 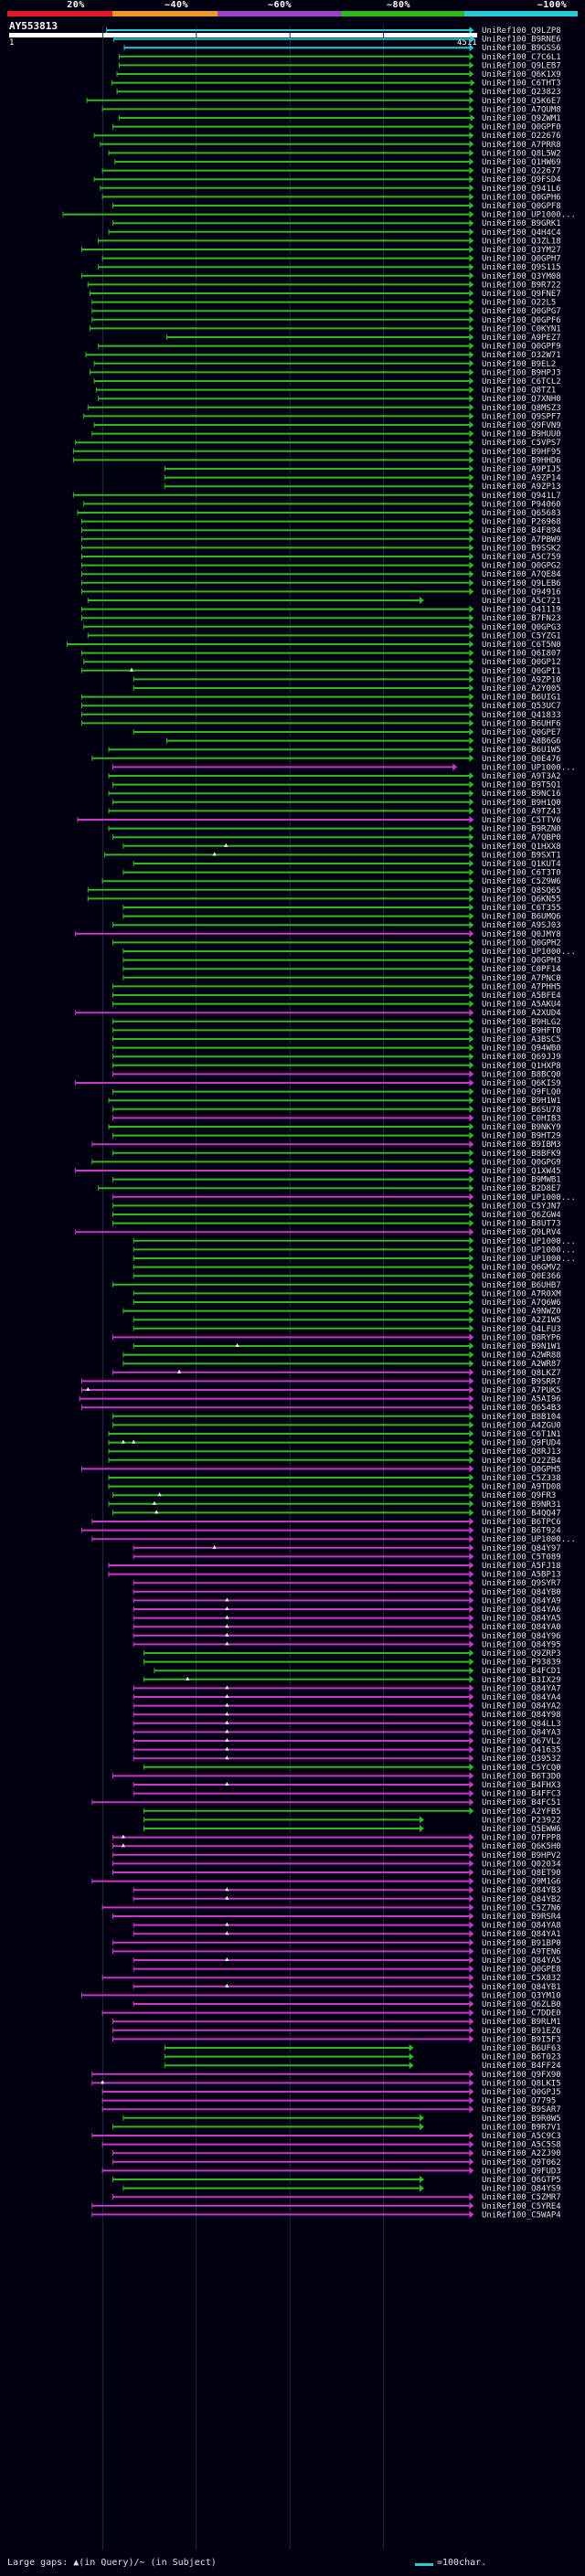 I want to click on hit-label: UniRef100_Q84YB0, so click(x=521, y=1592).